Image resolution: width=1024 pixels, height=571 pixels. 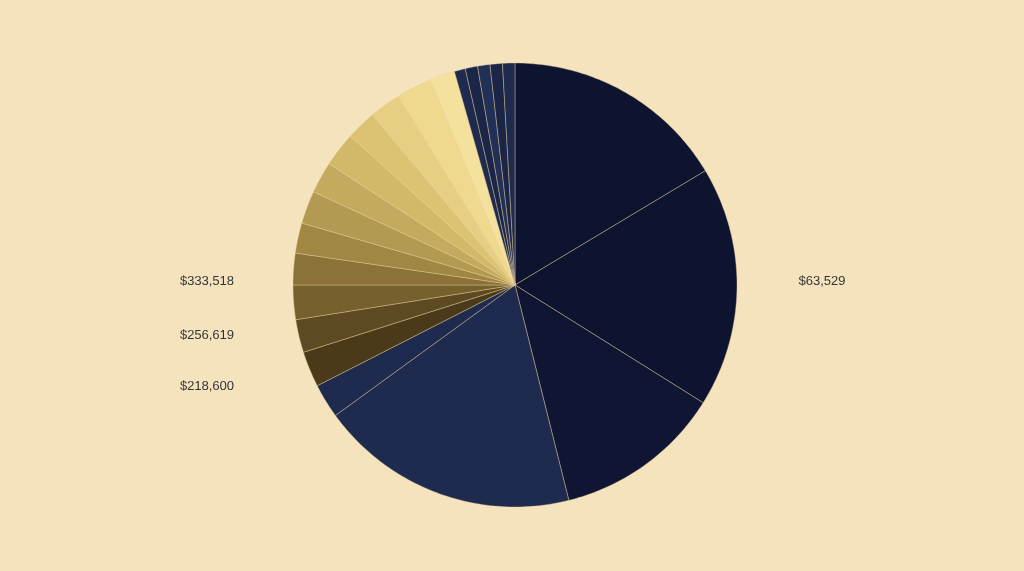 I want to click on text: $256,619, so click(x=207, y=335).